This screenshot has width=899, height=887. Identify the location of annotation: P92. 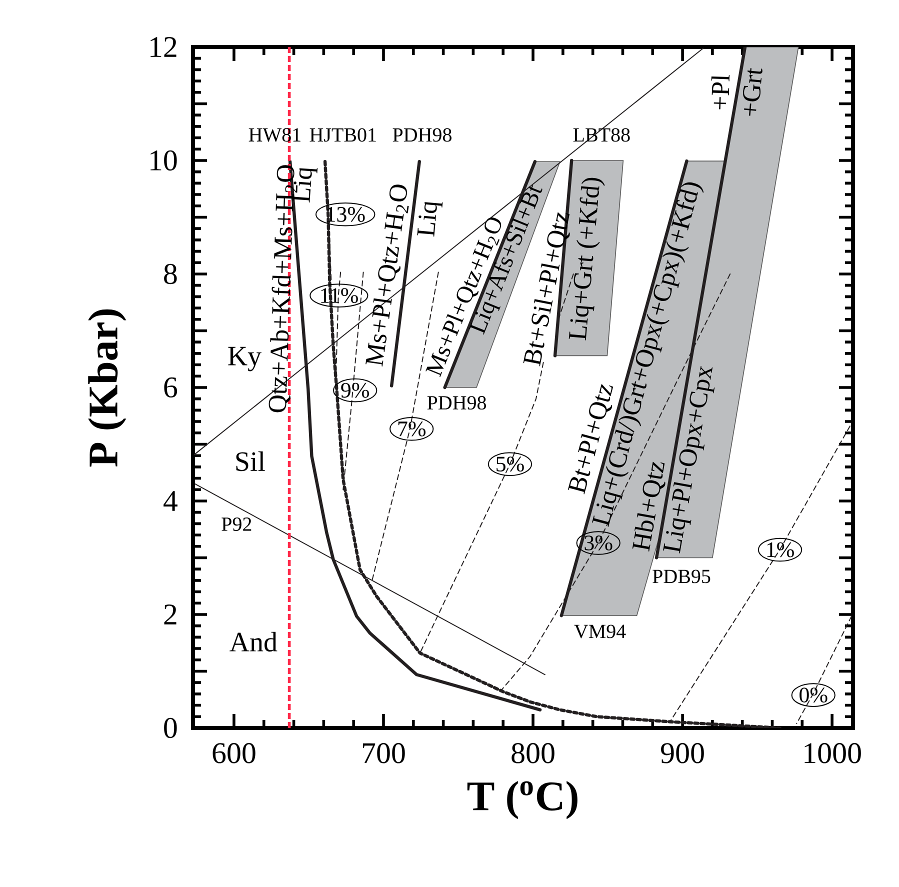
(237, 524).